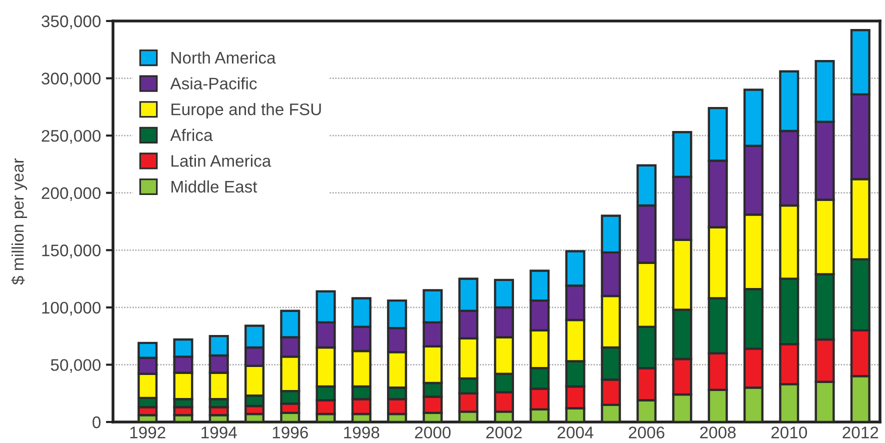 This screenshot has height=443, width=885. I want to click on legend-label: Asia-Pacific, so click(213, 83).